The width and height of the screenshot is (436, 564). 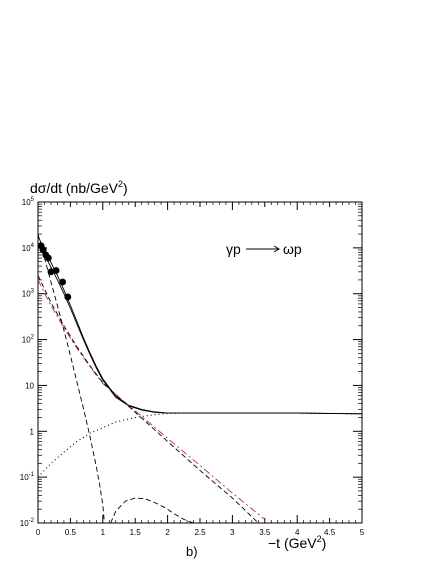 I want to click on y-tick-label: 10, so click(x=29, y=385).